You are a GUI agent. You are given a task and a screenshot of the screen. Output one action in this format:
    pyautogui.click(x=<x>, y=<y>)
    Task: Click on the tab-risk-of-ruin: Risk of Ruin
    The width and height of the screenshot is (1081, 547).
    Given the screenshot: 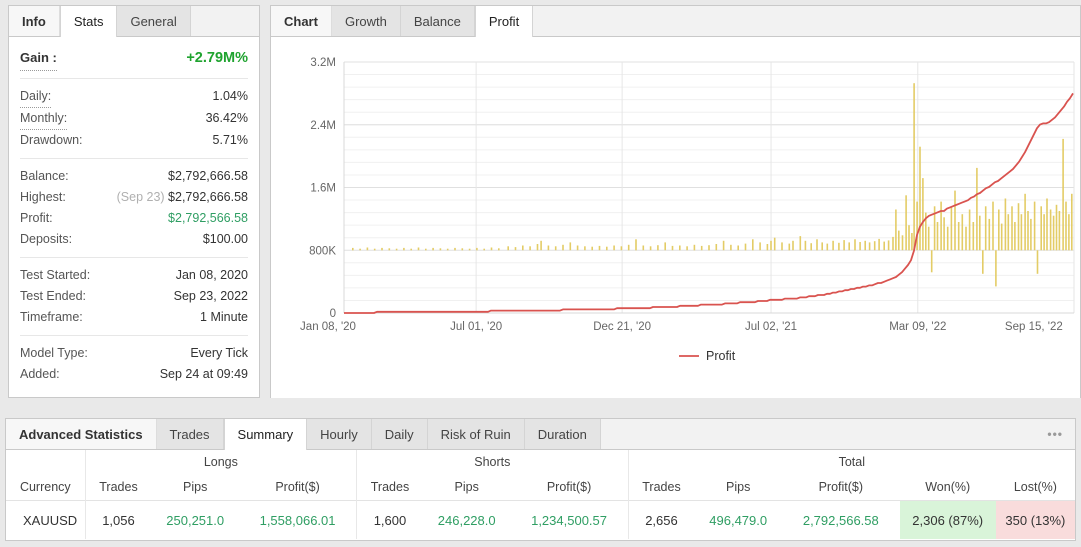 What is the action you would take?
    pyautogui.click(x=476, y=434)
    